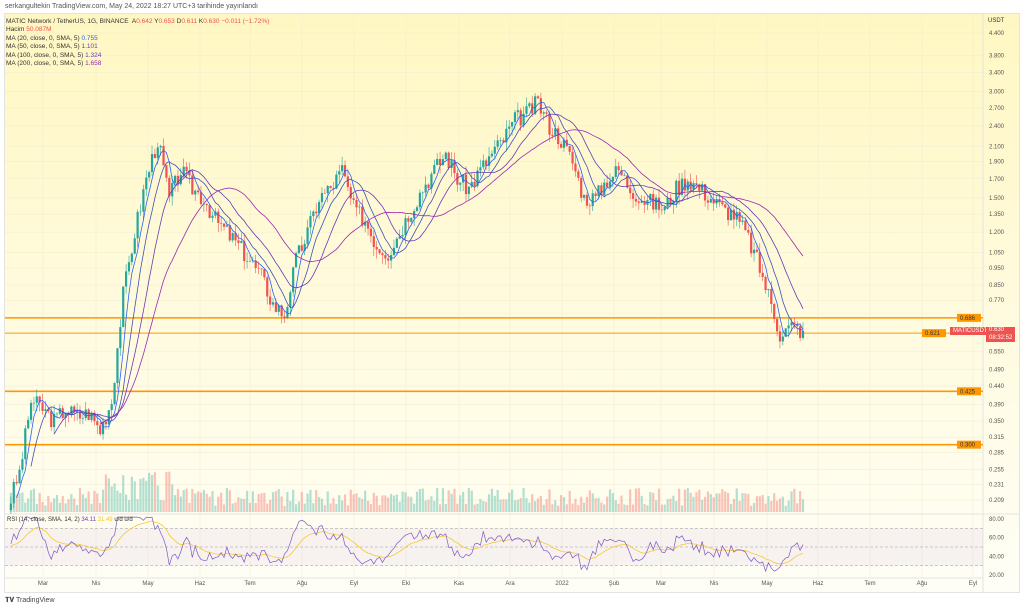 The image size is (1024, 609). Describe the element at coordinates (969, 317) in the screenshot. I see `level-tag` at that location.